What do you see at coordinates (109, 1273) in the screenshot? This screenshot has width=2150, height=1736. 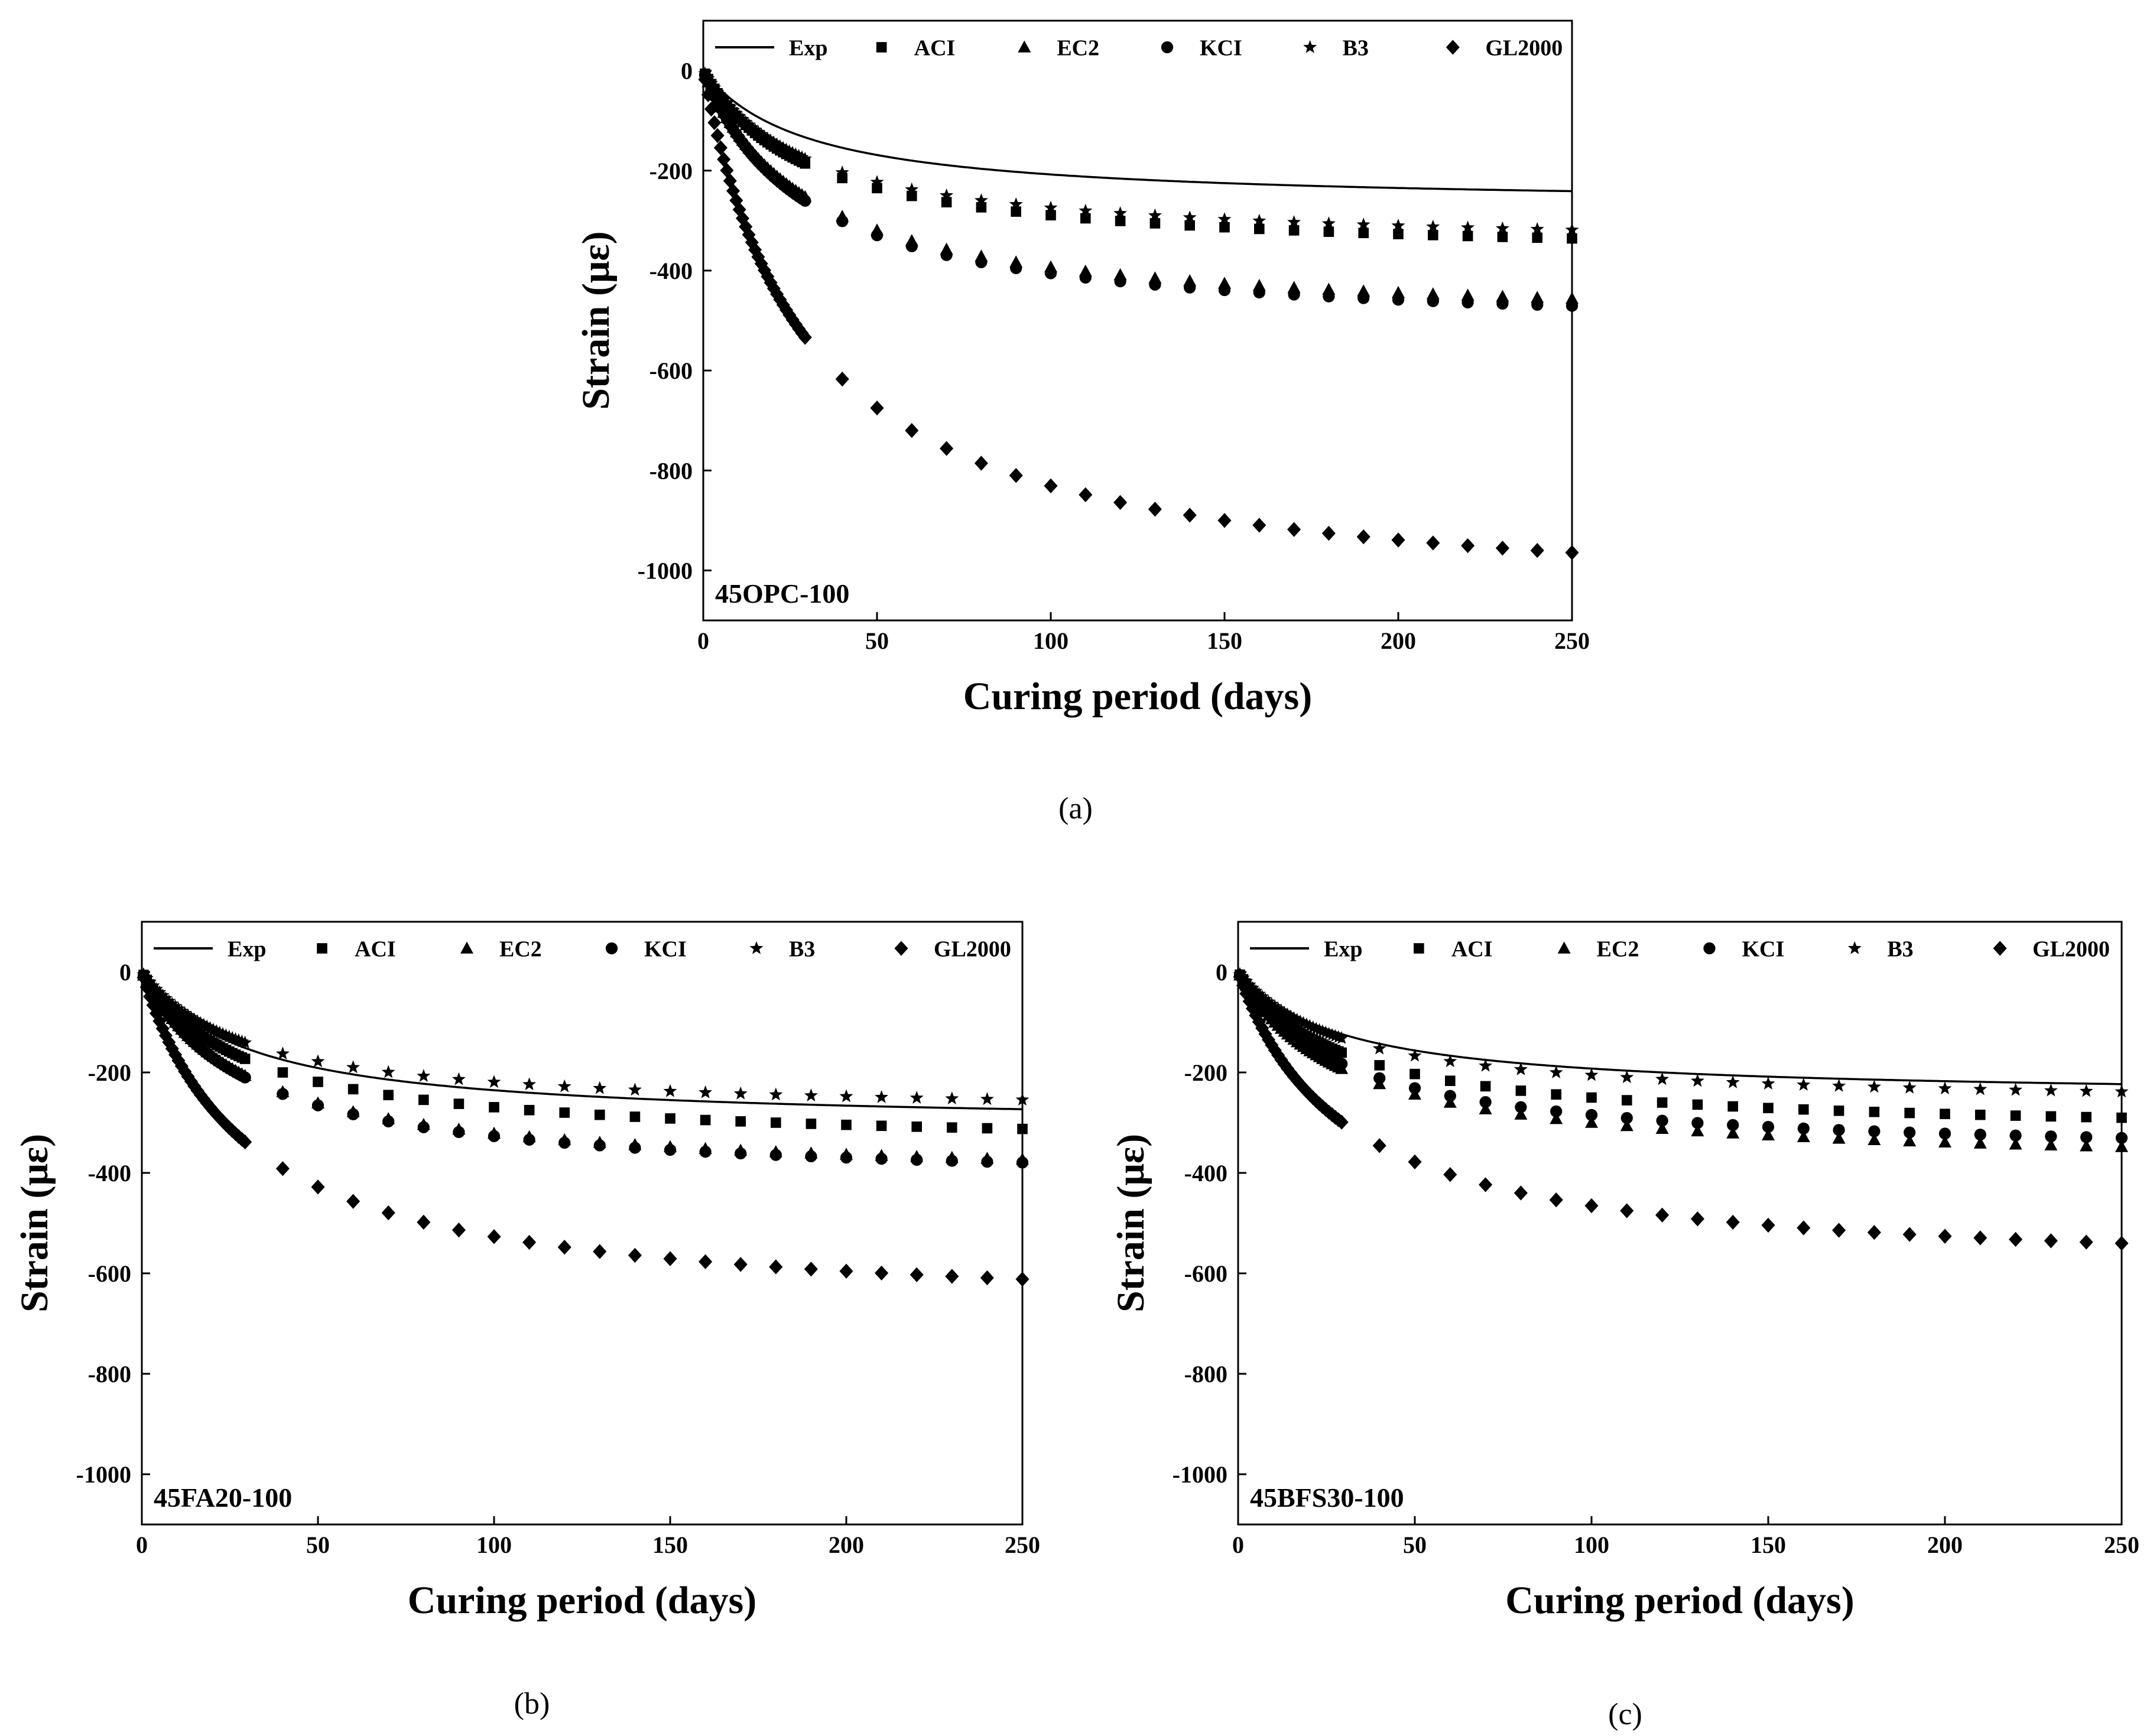 I see `y-tick-label: -600` at bounding box center [109, 1273].